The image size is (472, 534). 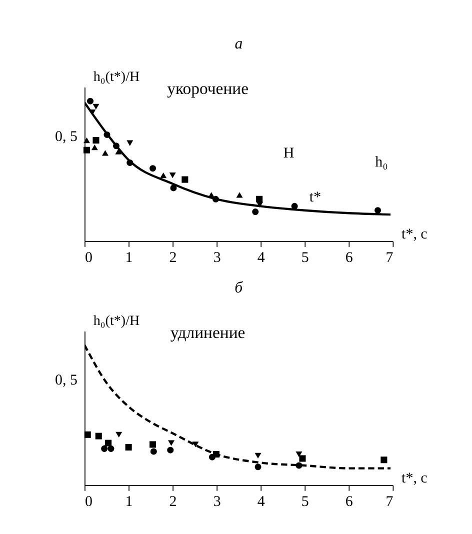 What do you see at coordinates (208, 88) in the screenshot?
I see `chart-subtitle: укорочение` at bounding box center [208, 88].